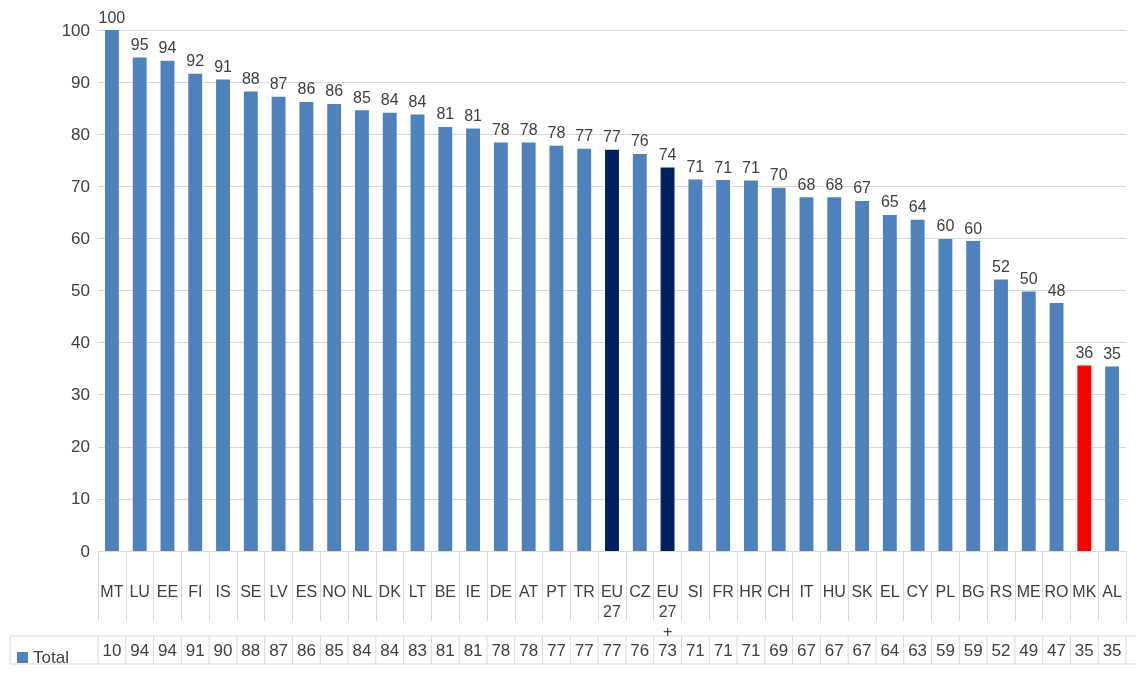 Image resolution: width=1144 pixels, height=684 pixels. What do you see at coordinates (1056, 650) in the screenshot?
I see `text: 47` at bounding box center [1056, 650].